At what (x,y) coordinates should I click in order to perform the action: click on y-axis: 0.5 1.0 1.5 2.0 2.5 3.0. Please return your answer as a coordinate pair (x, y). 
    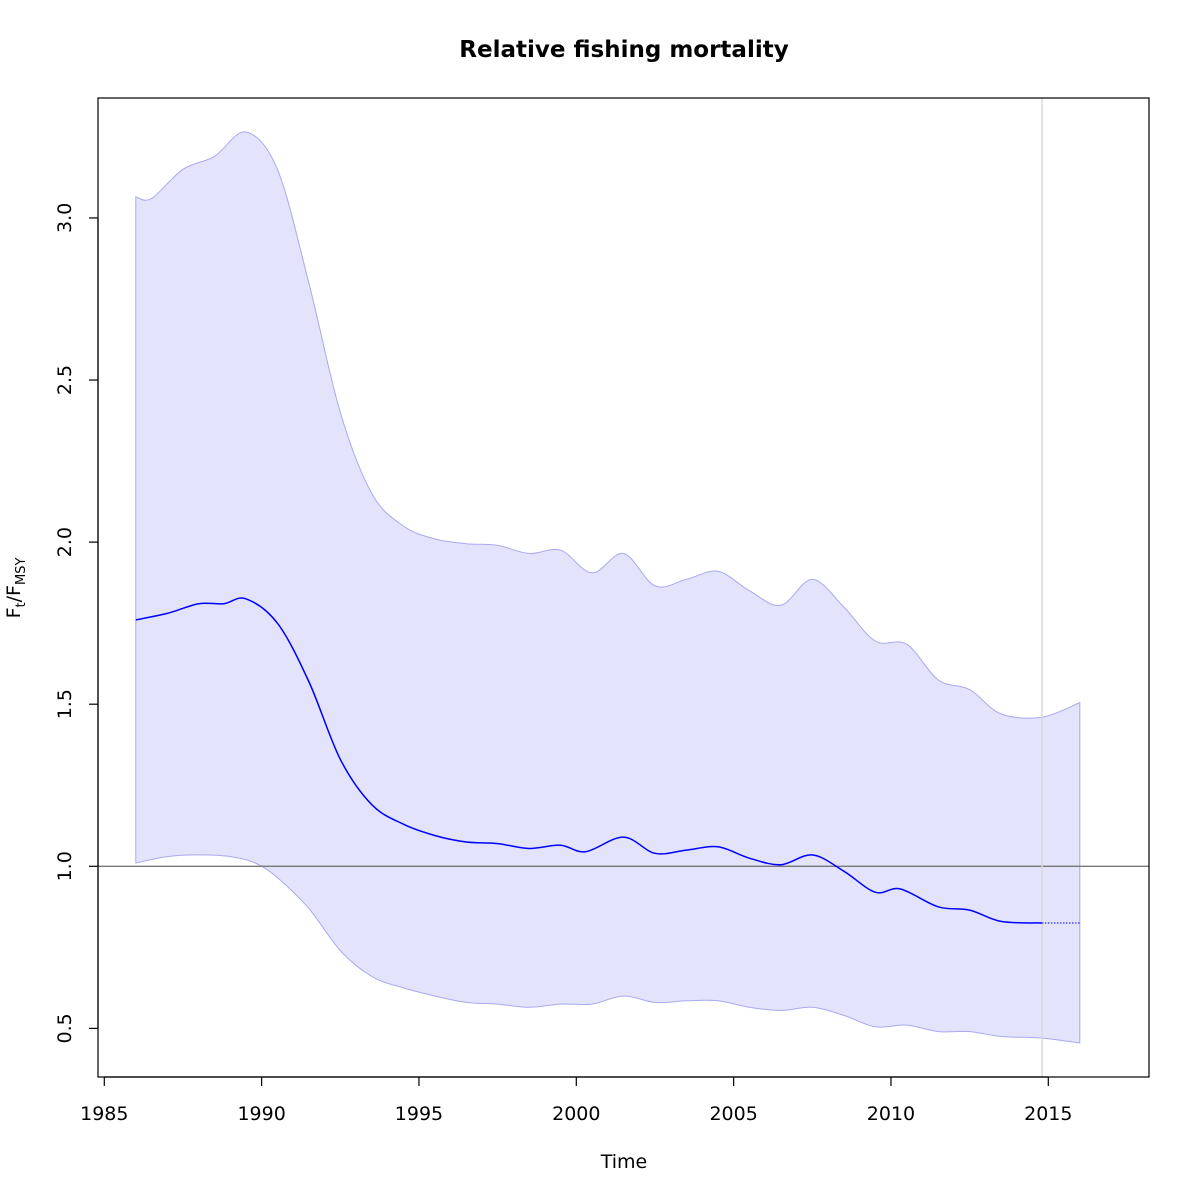
    Looking at the image, I should click on (76, 623).